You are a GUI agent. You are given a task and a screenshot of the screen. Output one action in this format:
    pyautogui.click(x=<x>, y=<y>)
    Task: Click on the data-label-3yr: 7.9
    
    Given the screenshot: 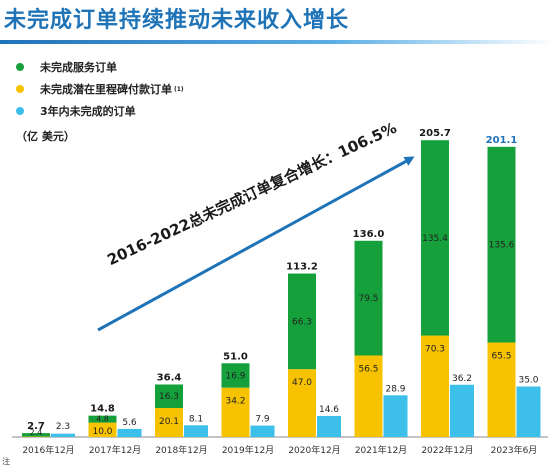 What is the action you would take?
    pyautogui.click(x=262, y=420)
    